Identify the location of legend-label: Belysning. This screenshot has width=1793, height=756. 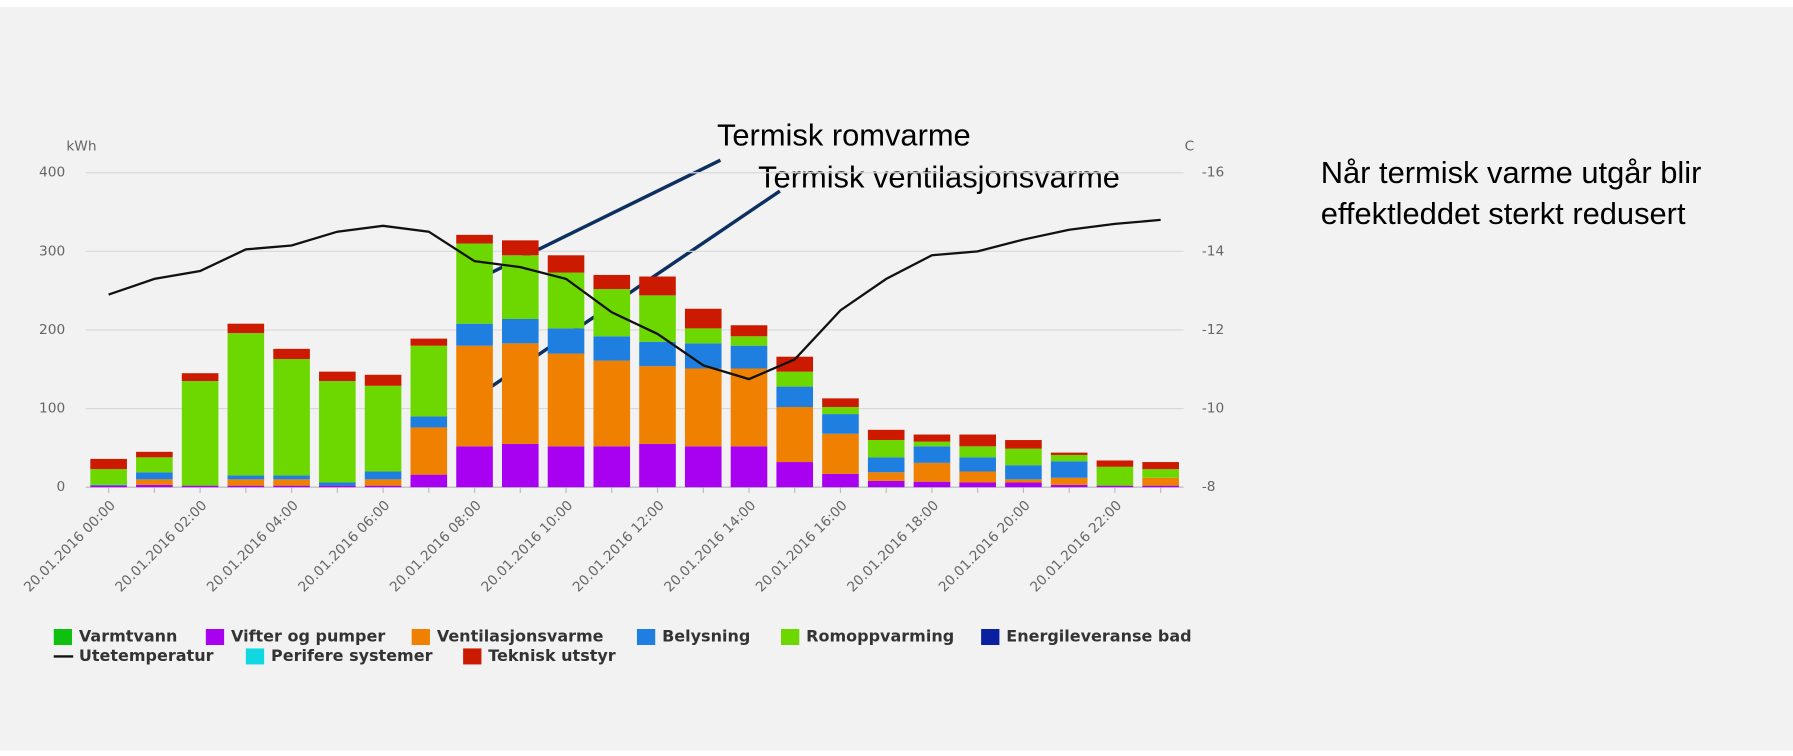
(706, 636).